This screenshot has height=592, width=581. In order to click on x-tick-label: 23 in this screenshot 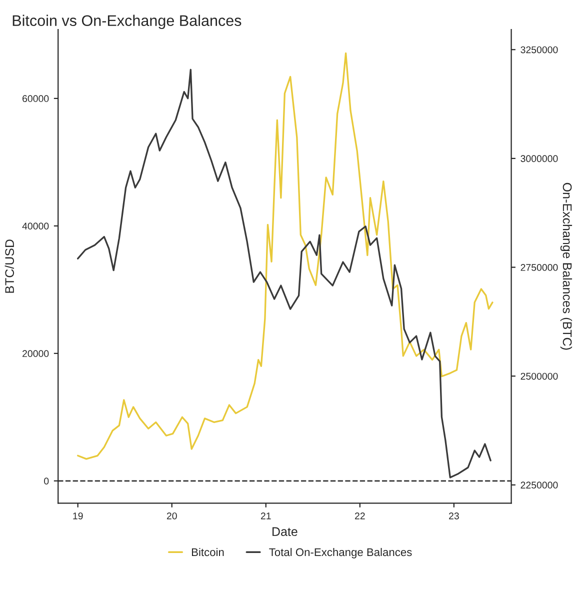, I will do `click(454, 516)`.